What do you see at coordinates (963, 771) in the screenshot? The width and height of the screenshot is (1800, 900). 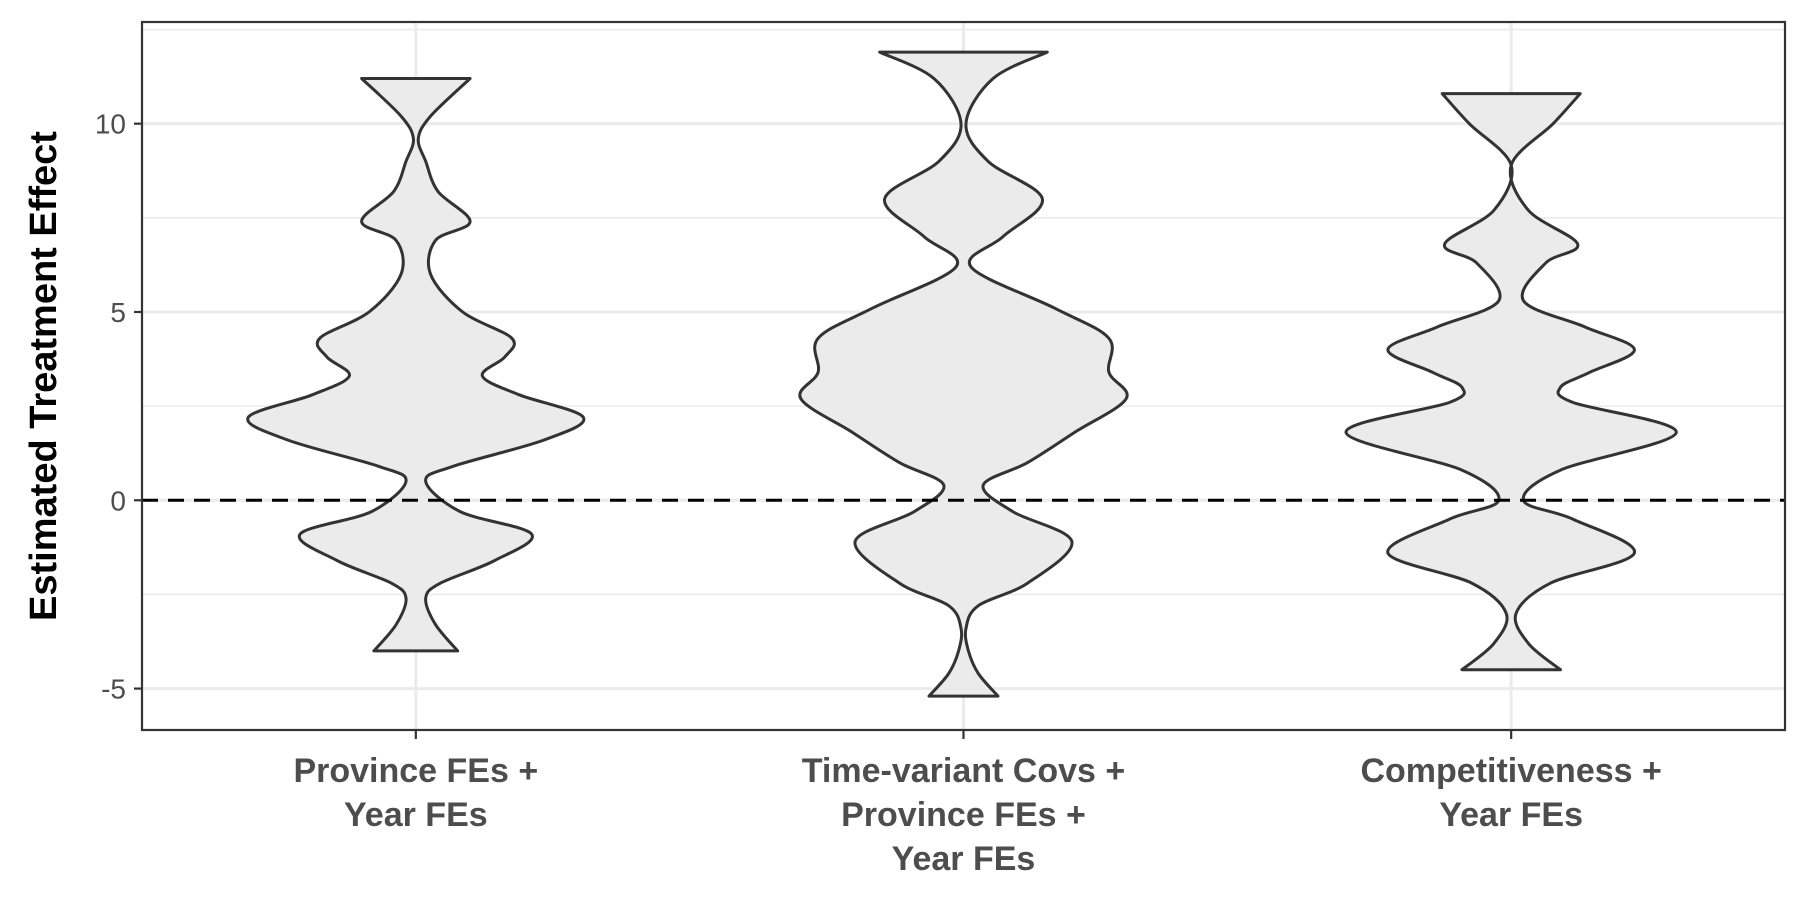 I see `x-tick-label-line: Time-variant Covs +` at bounding box center [963, 771].